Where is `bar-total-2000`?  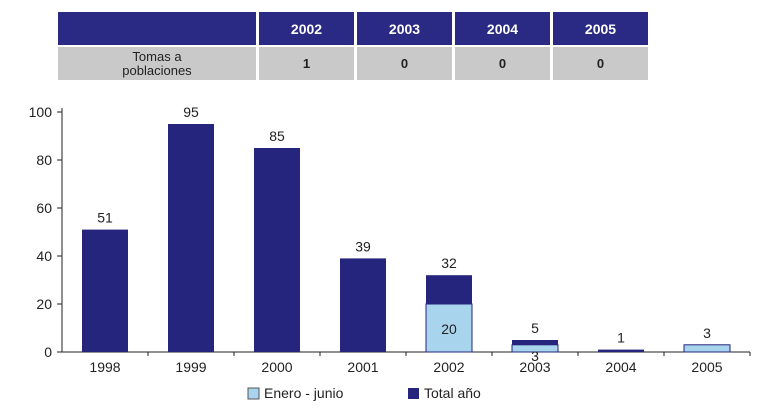
bar-total-2000 is located at coordinates (277, 250).